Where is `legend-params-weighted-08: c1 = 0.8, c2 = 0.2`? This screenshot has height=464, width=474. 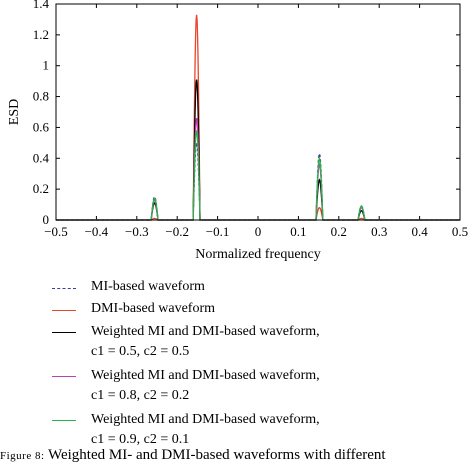
legend-params-weighted-08: c1 = 0.8, c2 = 0.2 is located at coordinates (140, 395).